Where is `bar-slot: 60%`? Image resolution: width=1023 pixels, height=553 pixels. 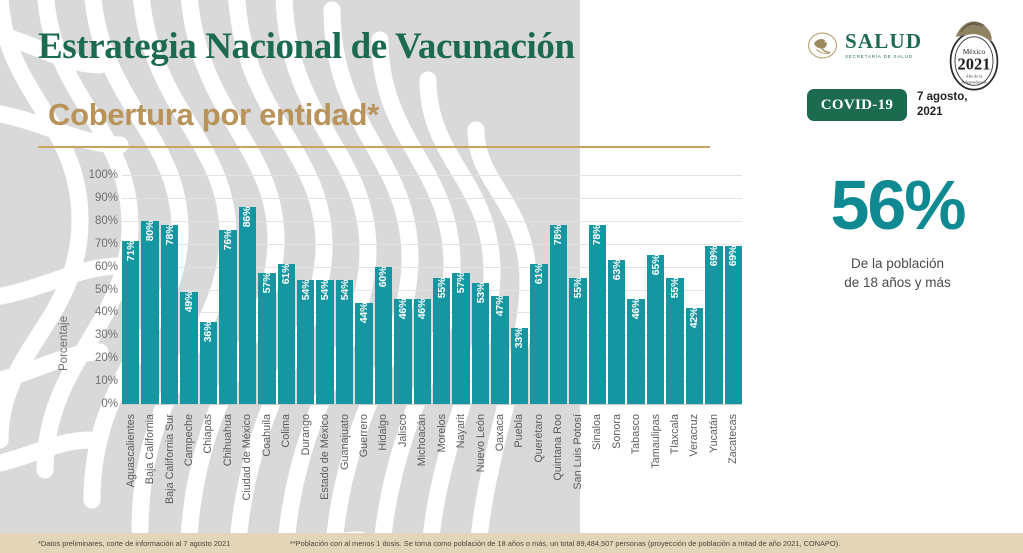 bar-slot: 60% is located at coordinates (383, 289).